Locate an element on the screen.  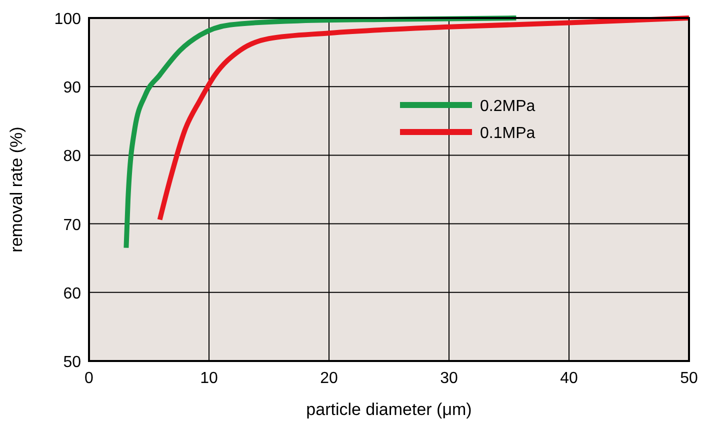
x-tick-label: 0 is located at coordinates (89, 378).